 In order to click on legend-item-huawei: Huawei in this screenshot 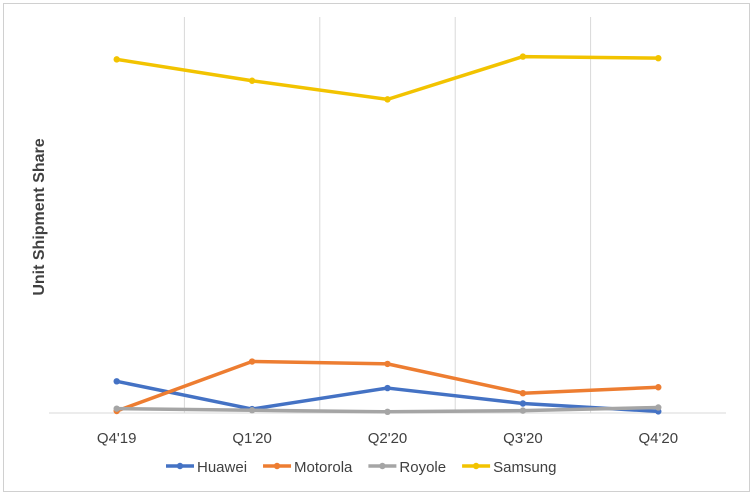, I will do `click(206, 467)`.